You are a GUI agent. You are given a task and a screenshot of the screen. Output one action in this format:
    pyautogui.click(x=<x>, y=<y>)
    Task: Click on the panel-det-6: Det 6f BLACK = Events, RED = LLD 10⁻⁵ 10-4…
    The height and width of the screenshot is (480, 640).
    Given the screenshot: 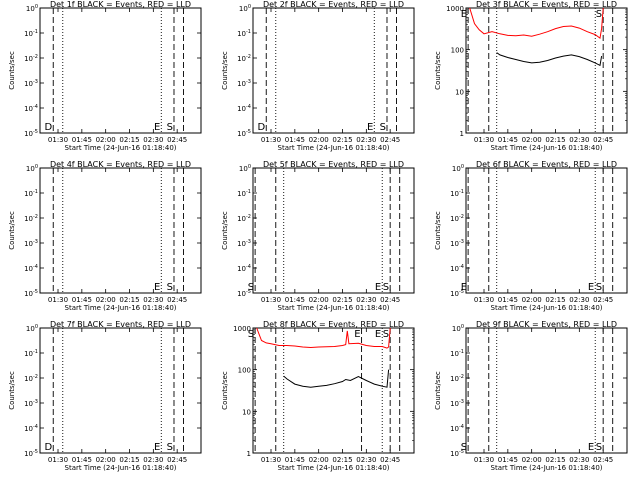 What is the action you would take?
    pyautogui.click(x=531, y=236)
    